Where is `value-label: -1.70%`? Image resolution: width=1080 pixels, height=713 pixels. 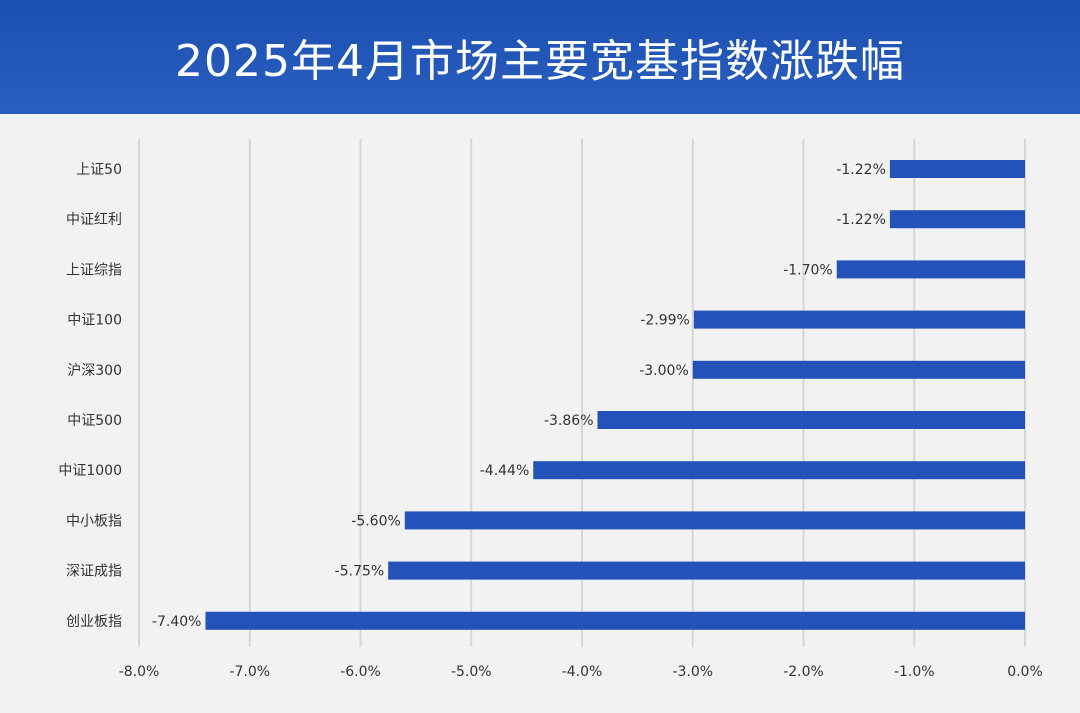
value-label: -1.70% is located at coordinates (808, 270).